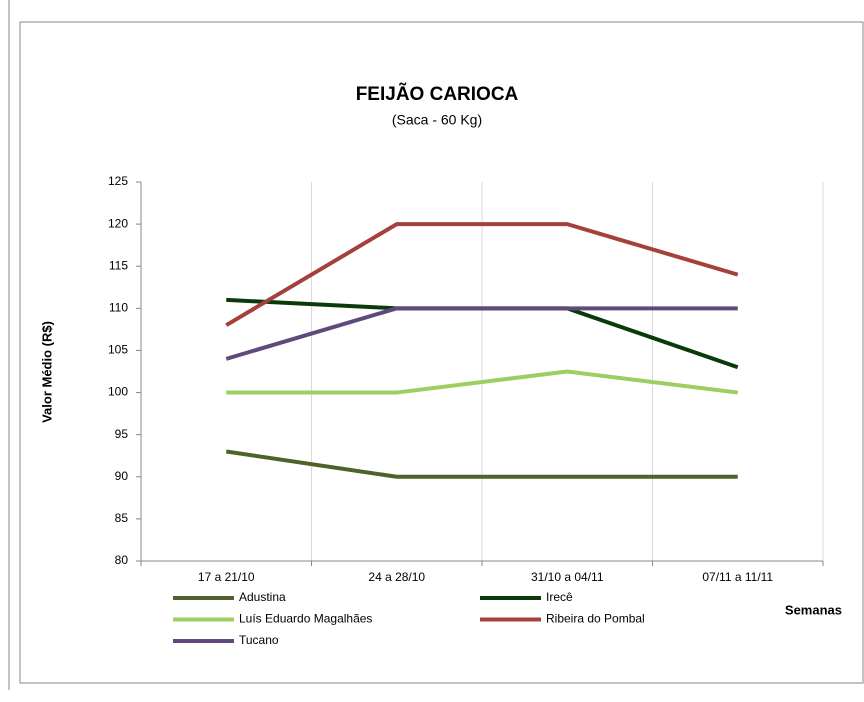  I want to click on y-tick-label: 120, so click(118, 223).